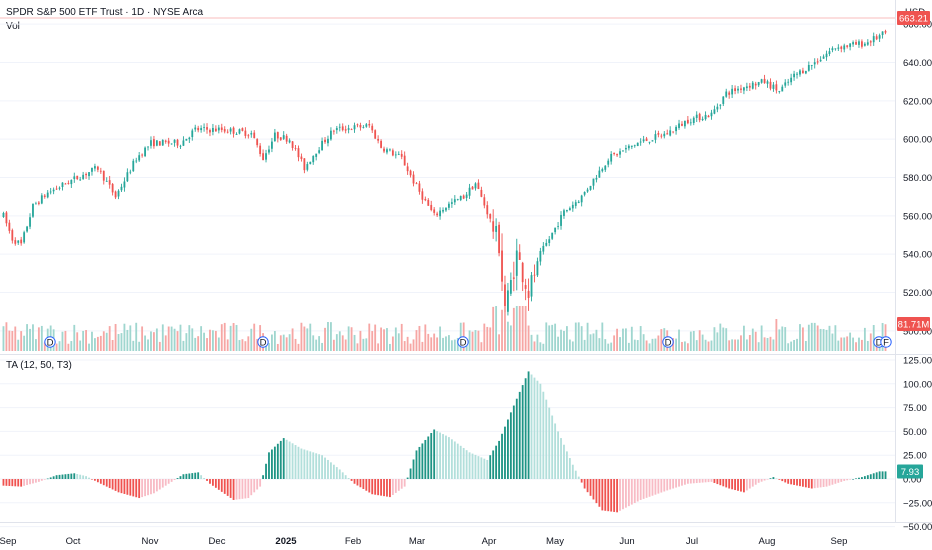 This screenshot has height=550, width=932. Describe the element at coordinates (489, 541) in the screenshot. I see `x-axis-label: Apr` at that location.